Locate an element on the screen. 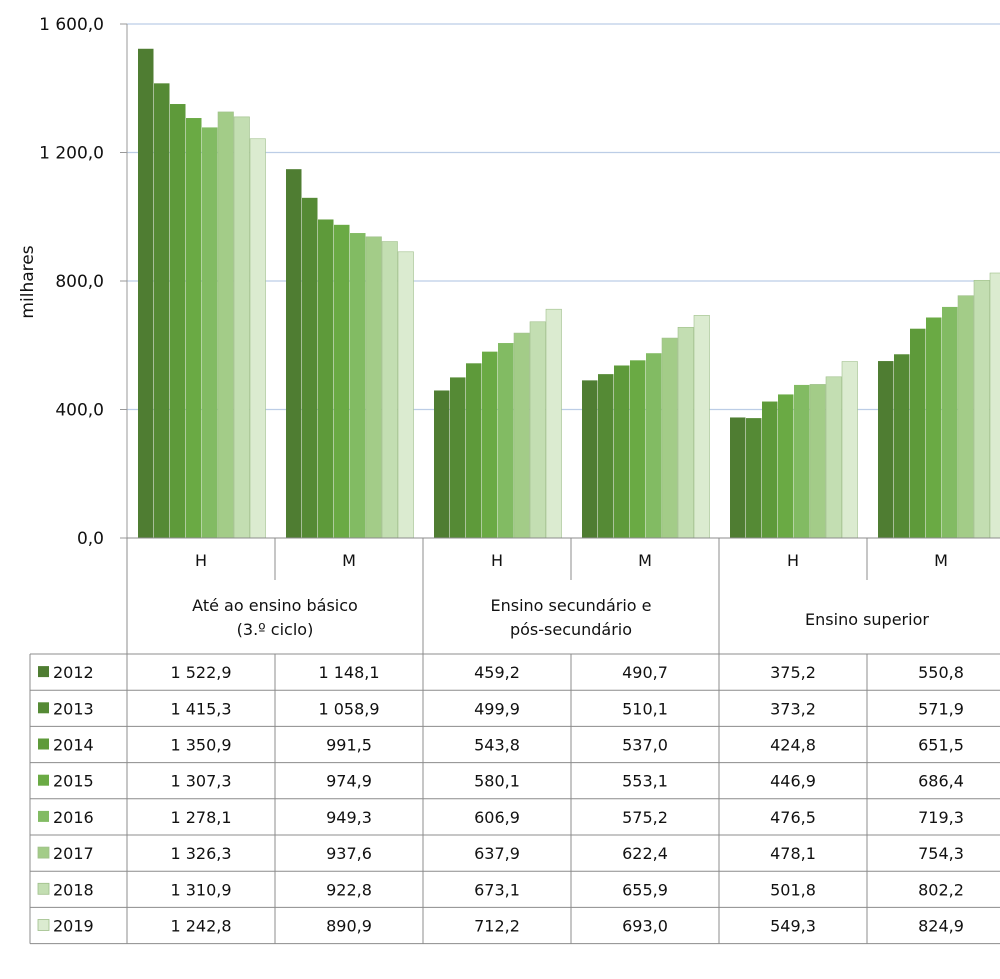  data-label: 606,9 is located at coordinates (497, 817).